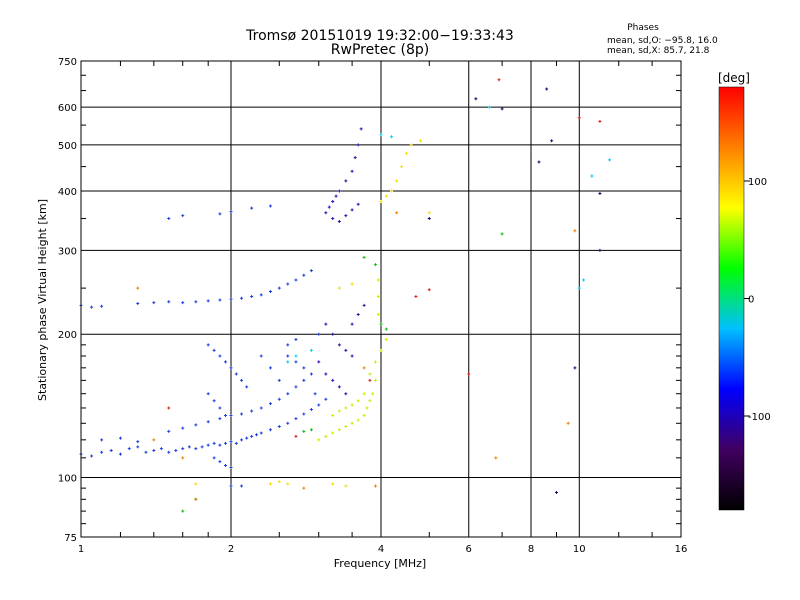 This screenshot has height=600, width=800. I want to click on phases-x-stats: mean, sd,X: 85.7, 21.8, so click(658, 51).